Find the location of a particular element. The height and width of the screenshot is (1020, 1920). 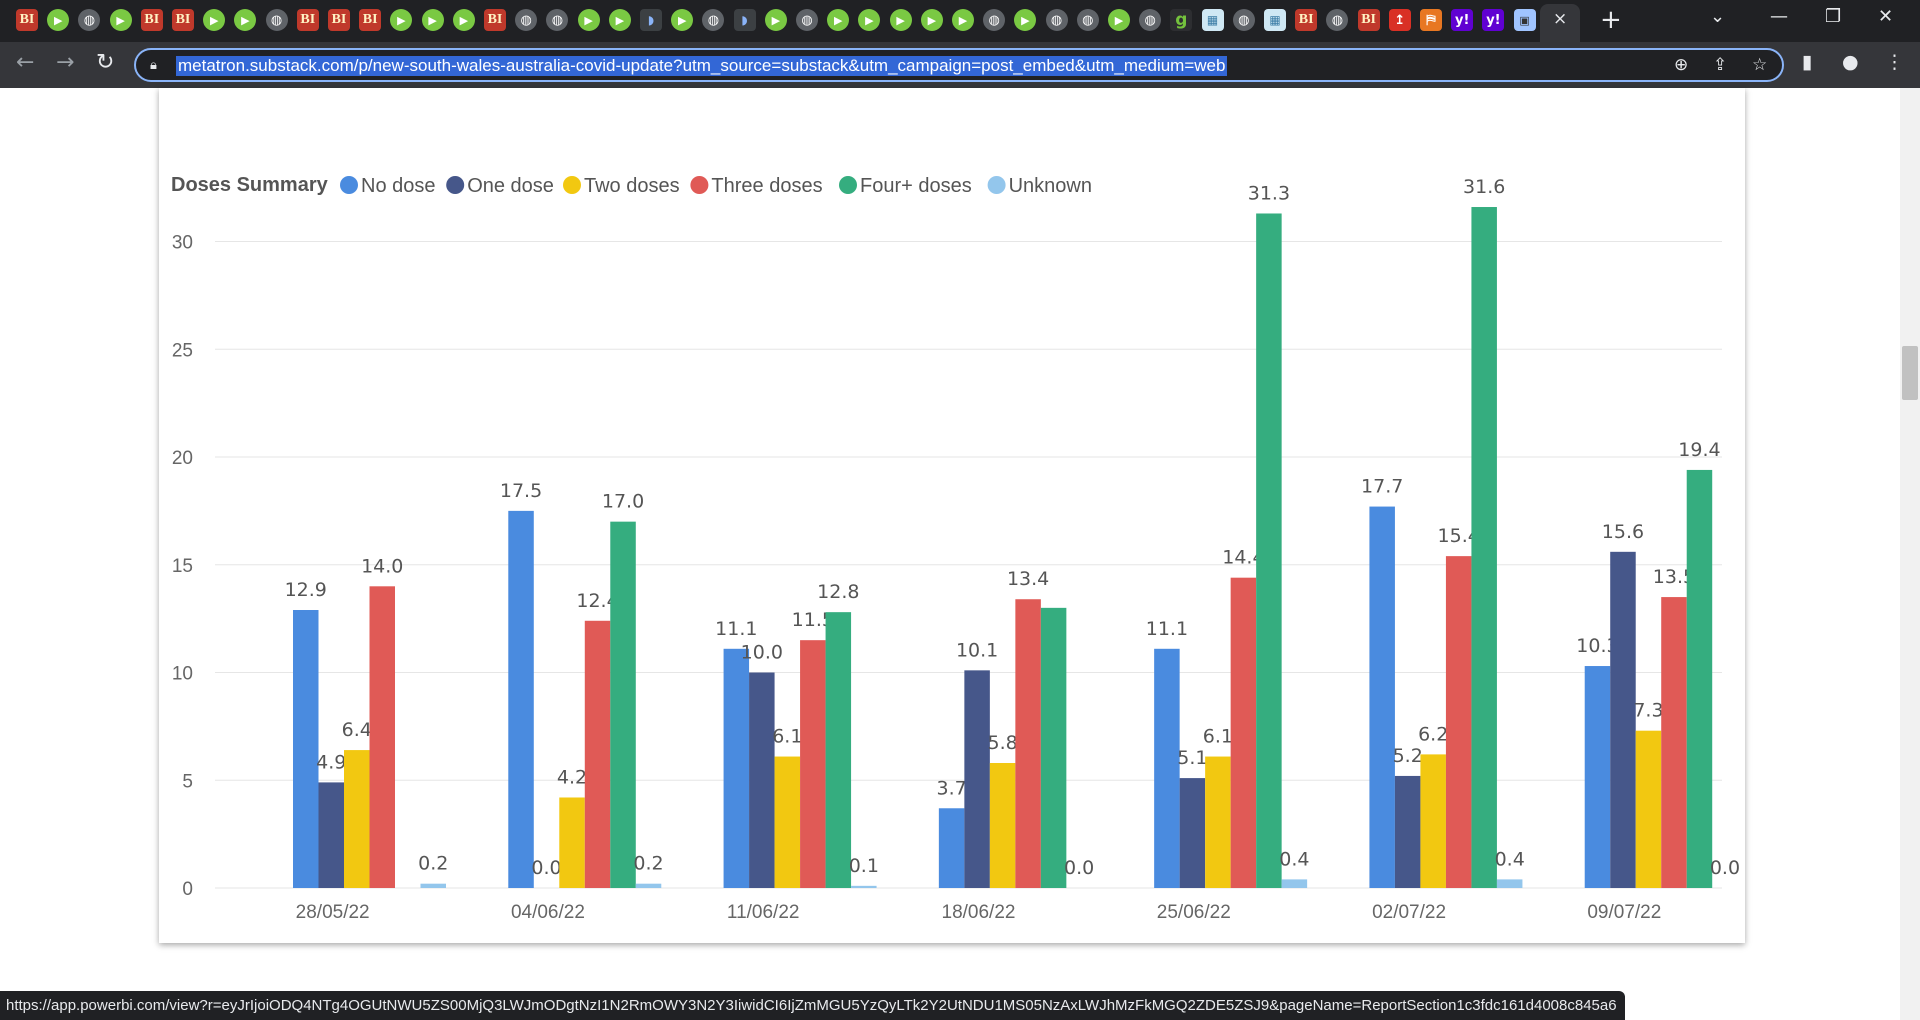

zoom-icon: ⊕ is located at coordinates (1681, 65).